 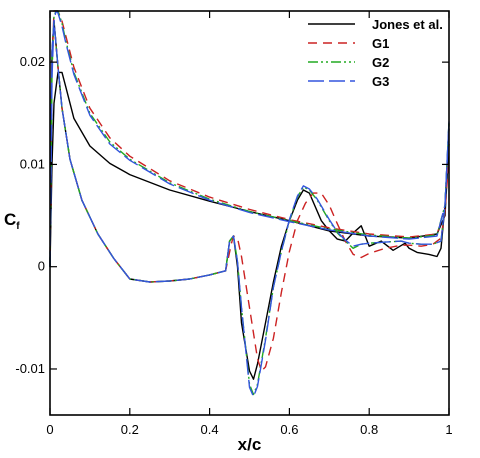 What do you see at coordinates (210, 429) in the screenshot?
I see `x-tick-label: 0.4` at bounding box center [210, 429].